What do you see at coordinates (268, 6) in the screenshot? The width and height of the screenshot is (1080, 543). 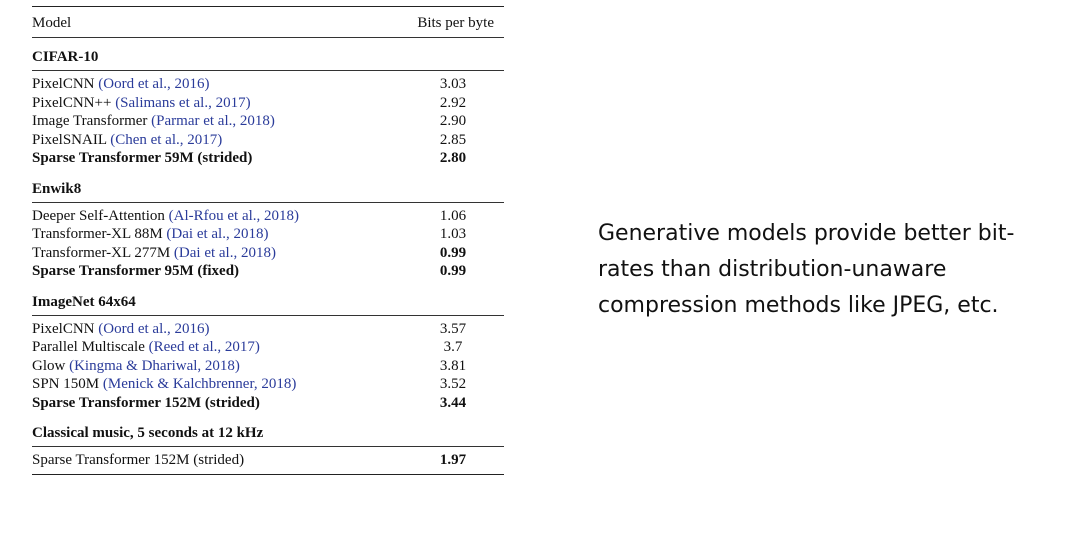 I see `table-top-rule` at bounding box center [268, 6].